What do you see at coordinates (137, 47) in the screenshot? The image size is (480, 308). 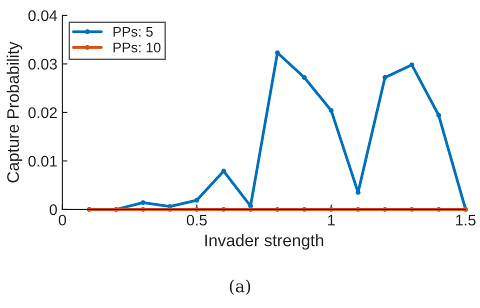 I see `legend-label: PPs: 10` at bounding box center [137, 47].